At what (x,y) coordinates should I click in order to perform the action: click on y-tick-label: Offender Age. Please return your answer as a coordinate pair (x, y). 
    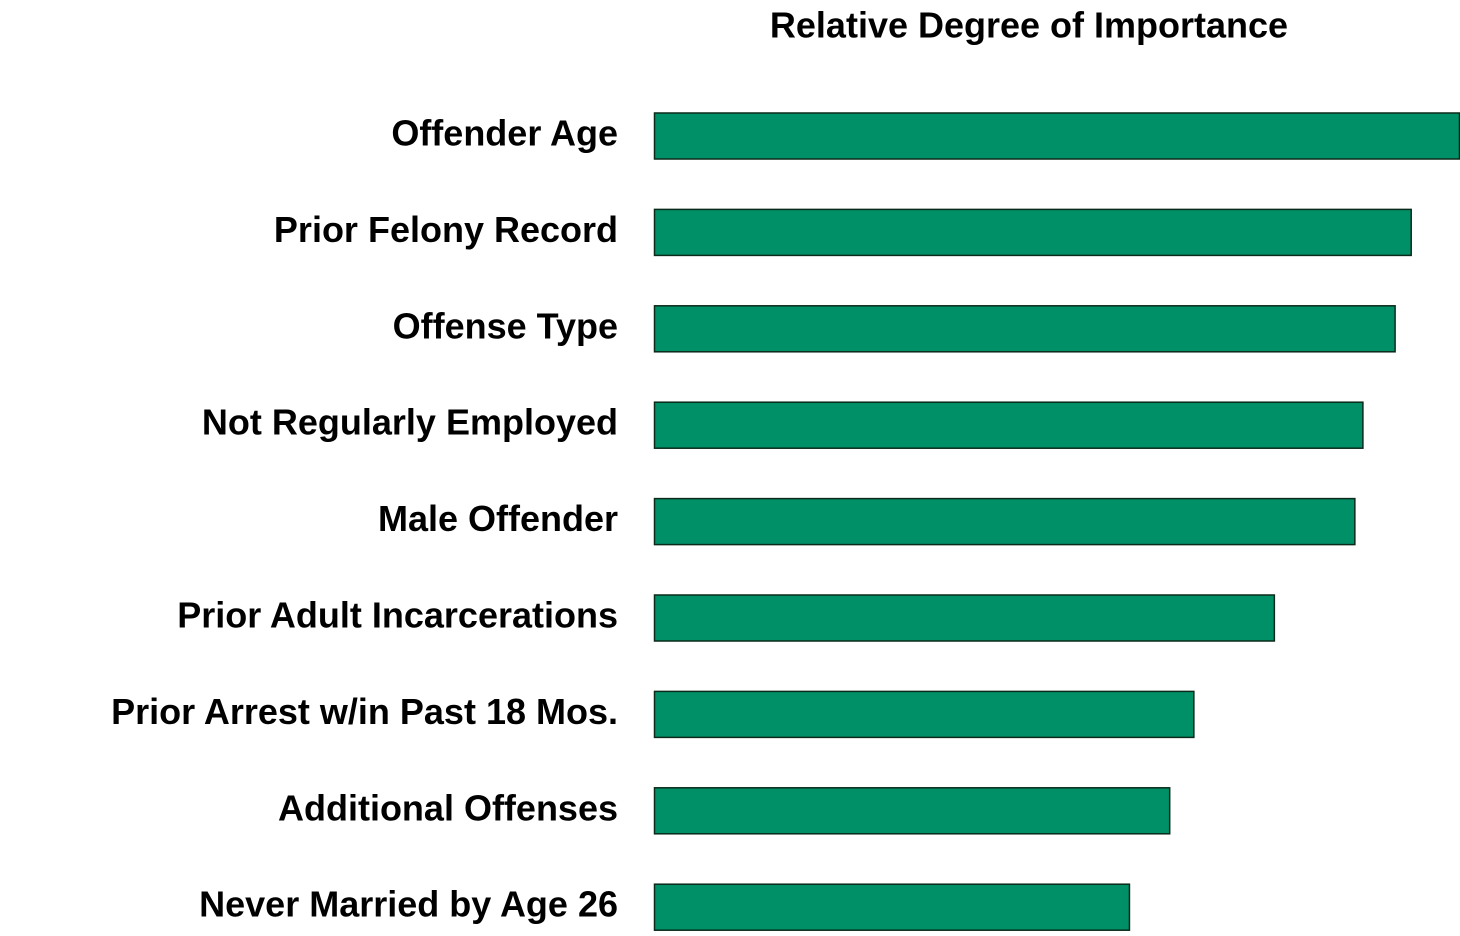
    Looking at the image, I should click on (504, 133).